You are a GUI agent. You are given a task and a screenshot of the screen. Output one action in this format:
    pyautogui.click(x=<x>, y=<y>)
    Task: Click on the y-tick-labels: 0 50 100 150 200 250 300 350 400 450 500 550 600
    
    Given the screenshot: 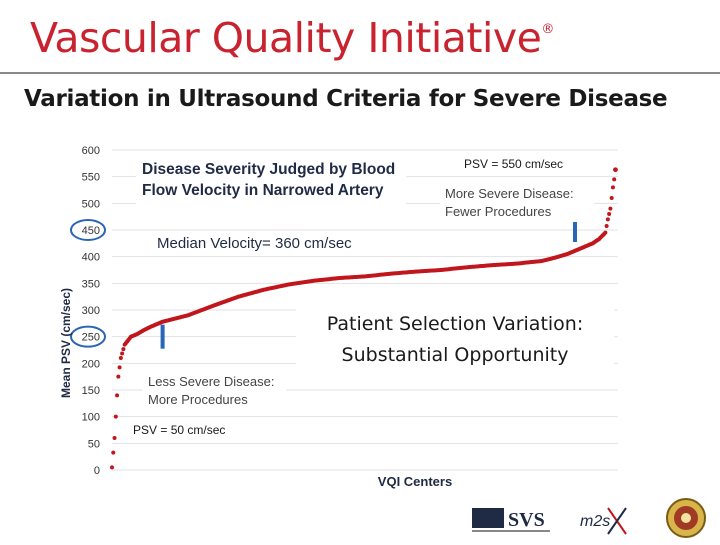 What is the action you would take?
    pyautogui.click(x=88, y=311)
    